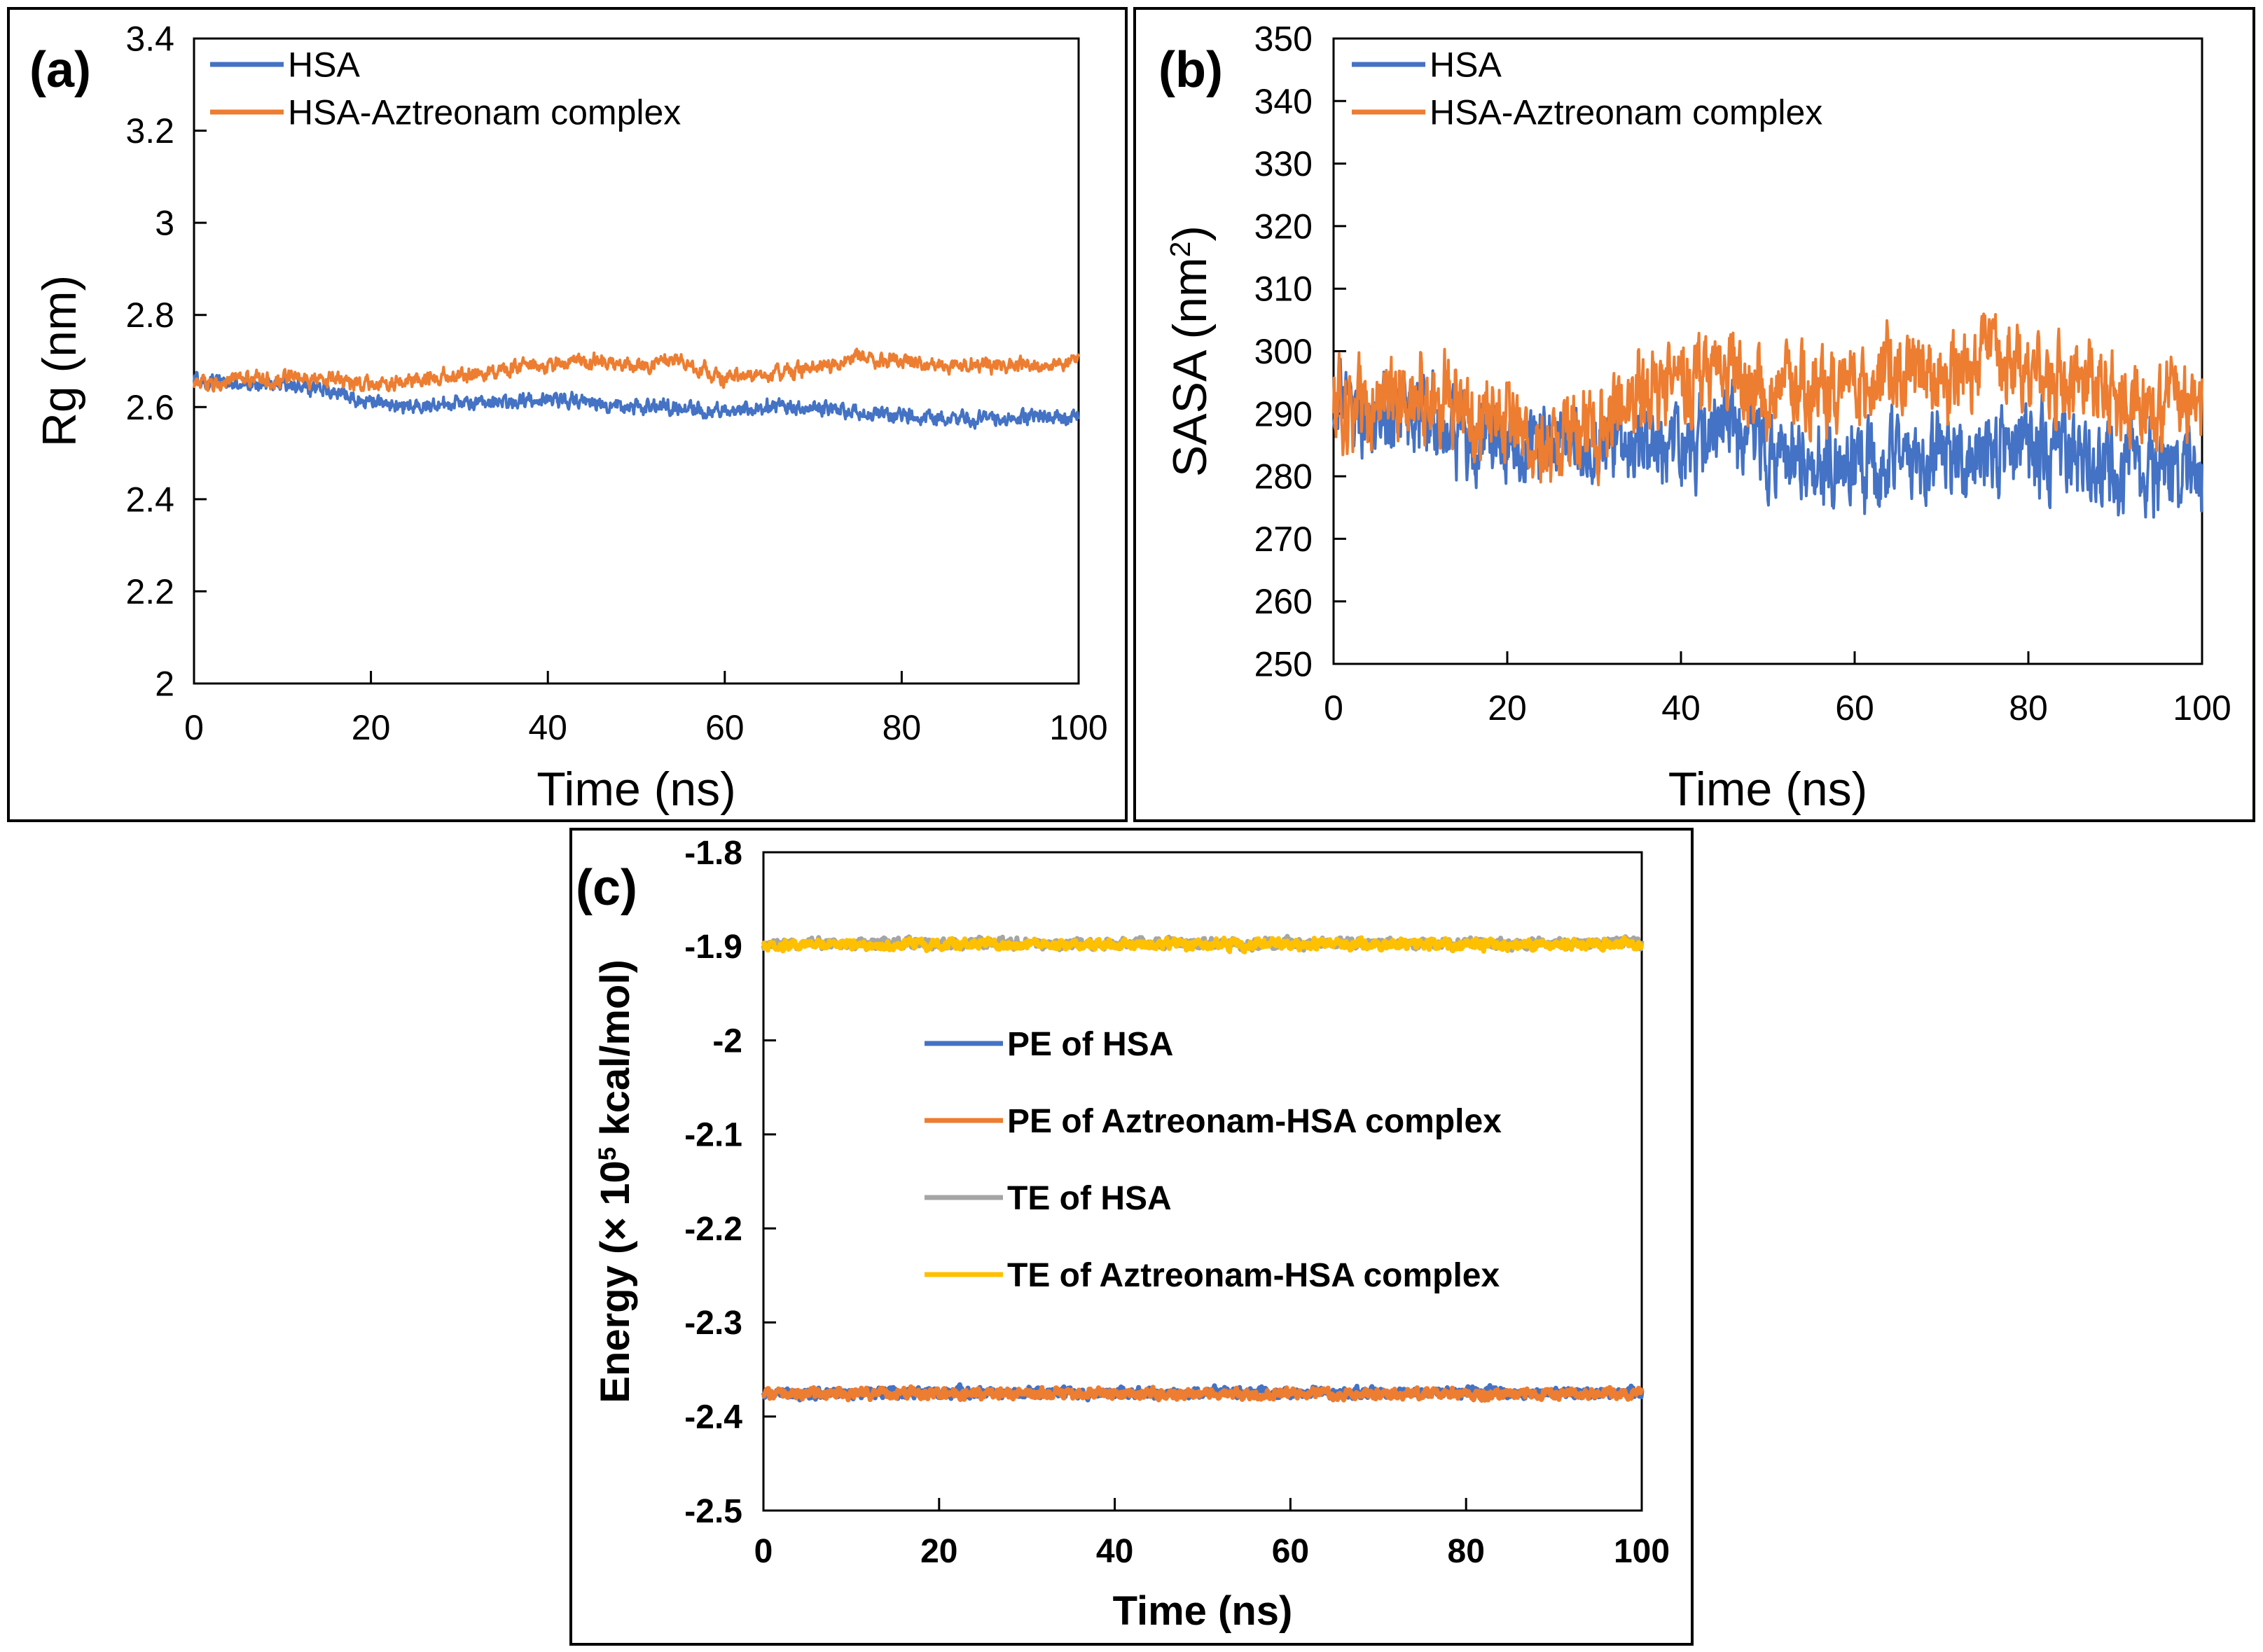 Image resolution: width=2263 pixels, height=1652 pixels. What do you see at coordinates (1283, 163) in the screenshot?
I see `y-tick-label: 330` at bounding box center [1283, 163].